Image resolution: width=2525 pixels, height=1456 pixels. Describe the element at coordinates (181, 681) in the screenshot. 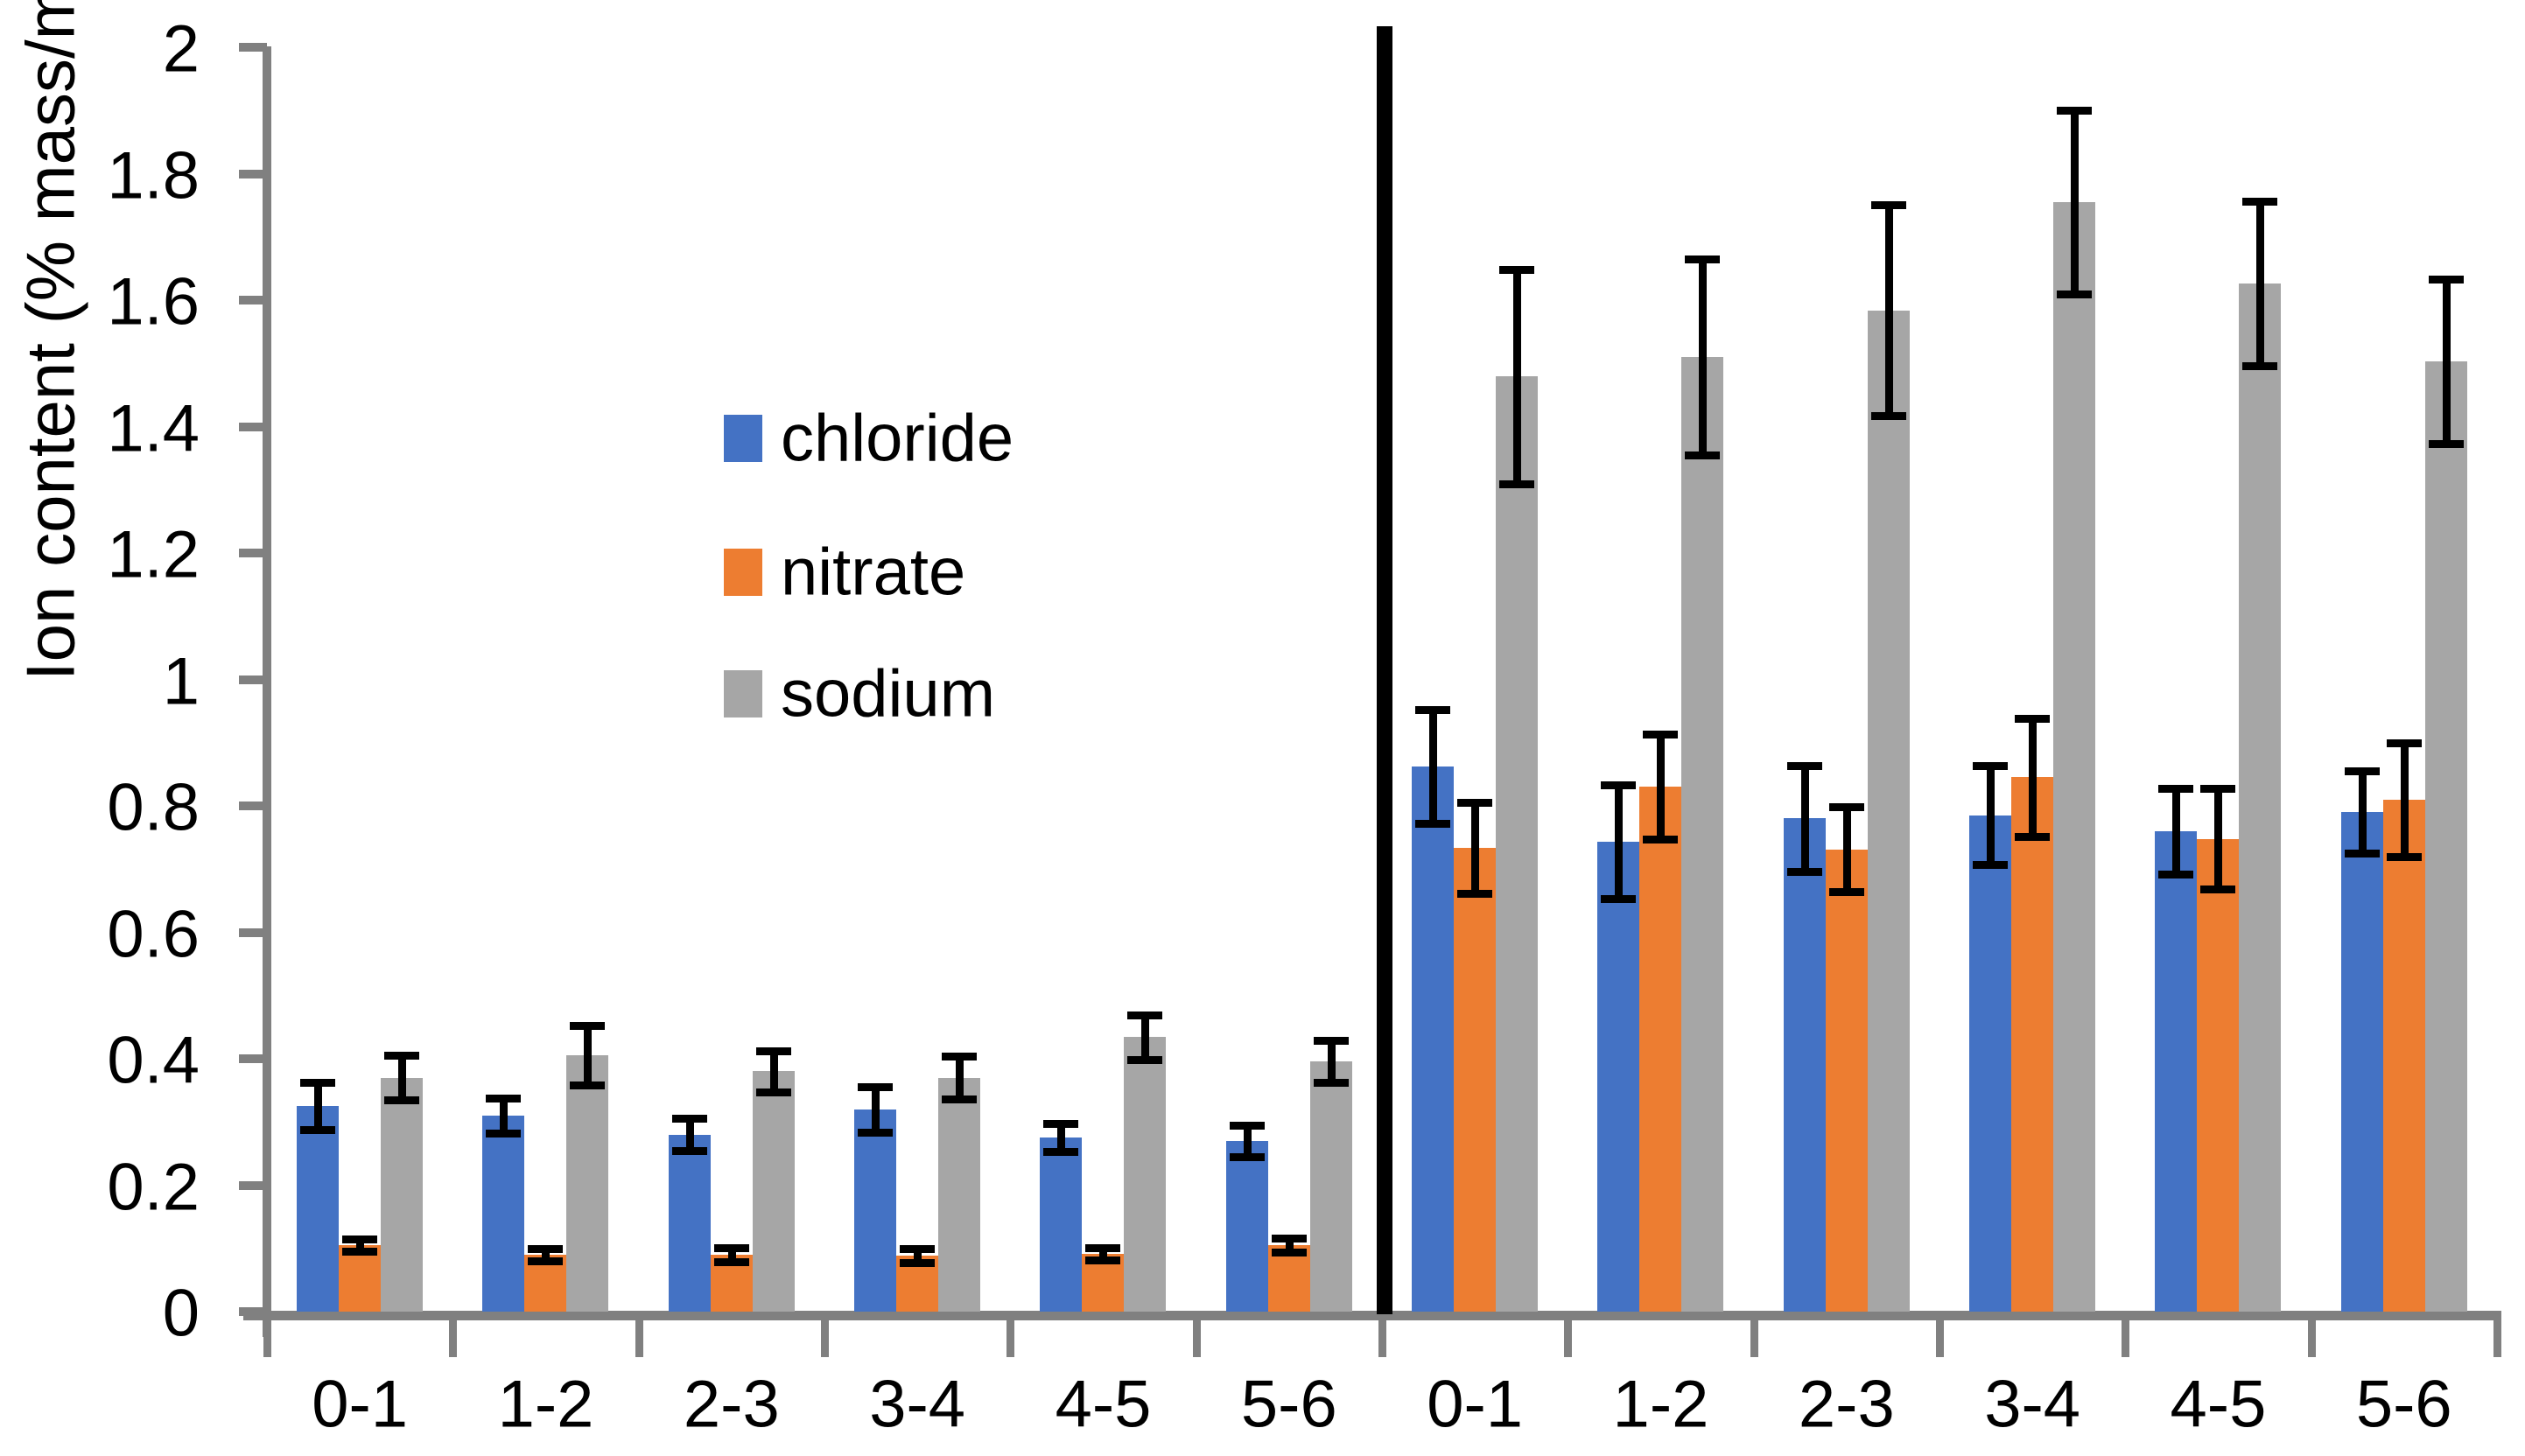

I see `y-tick-label: 1` at that location.